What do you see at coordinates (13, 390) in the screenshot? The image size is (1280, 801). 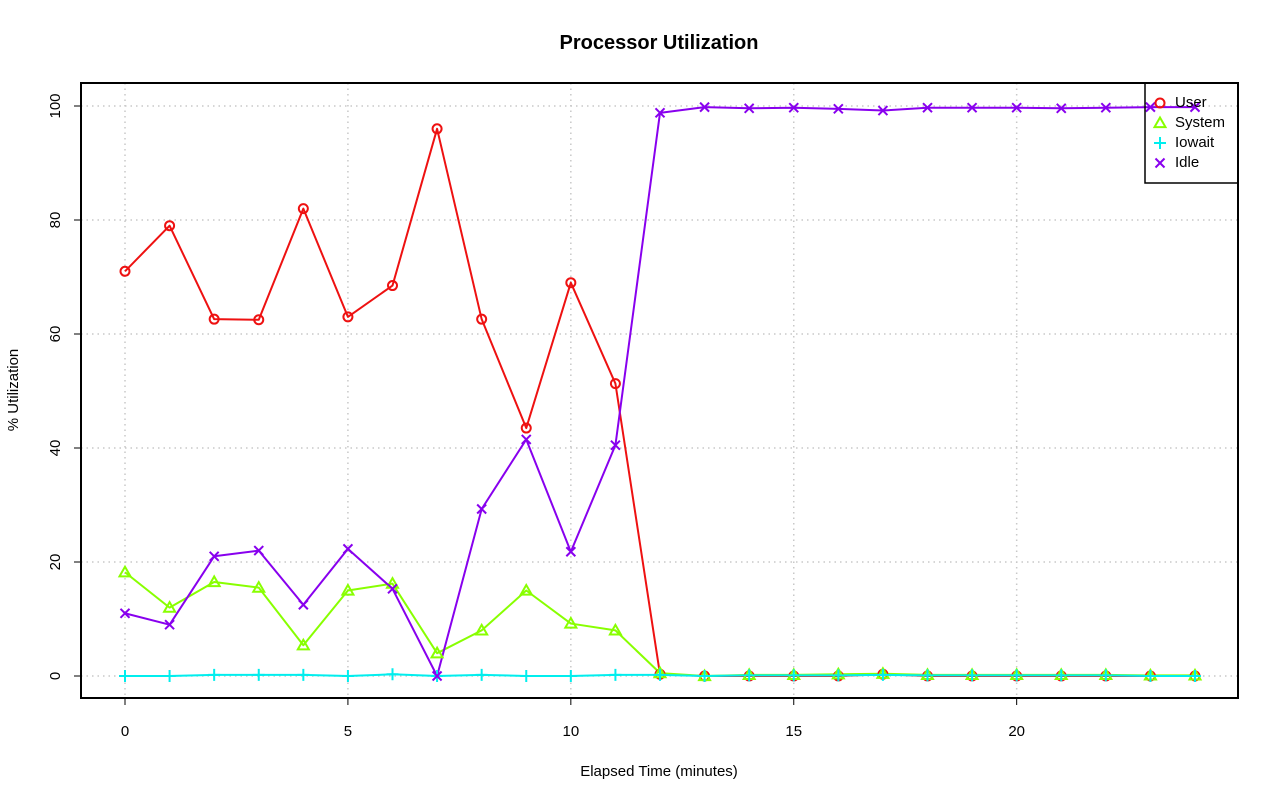 I see `y-axis-label: % Utilization` at bounding box center [13, 390].